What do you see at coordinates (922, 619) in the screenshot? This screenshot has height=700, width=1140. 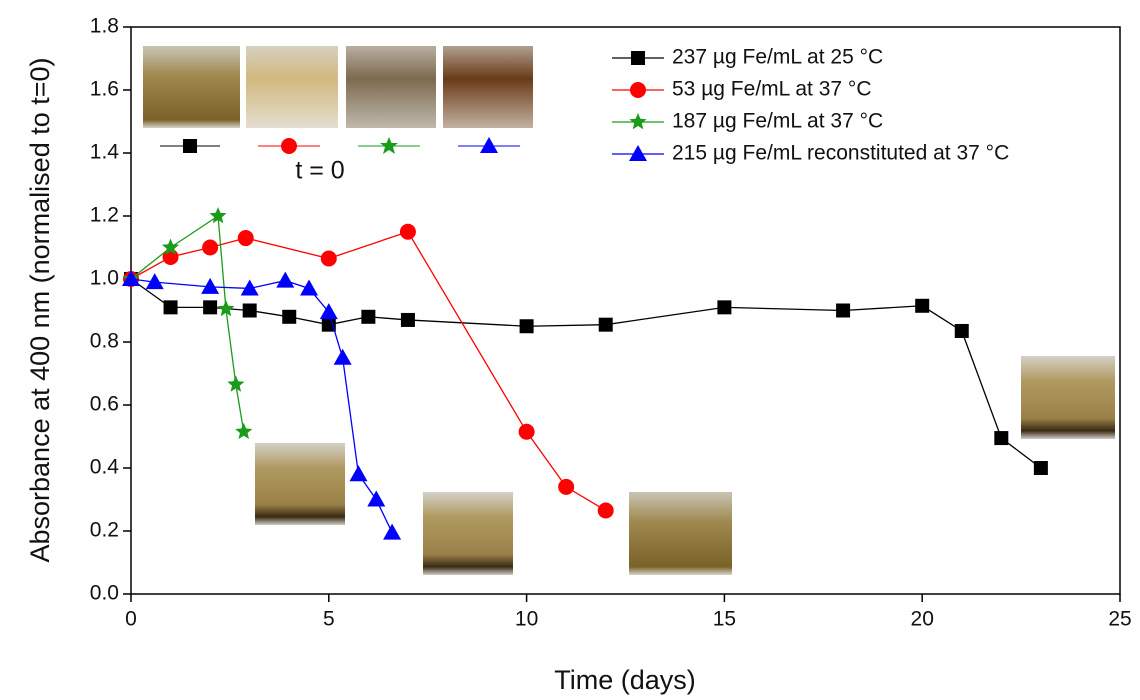 I see `x-tick-label: 20` at bounding box center [922, 619].